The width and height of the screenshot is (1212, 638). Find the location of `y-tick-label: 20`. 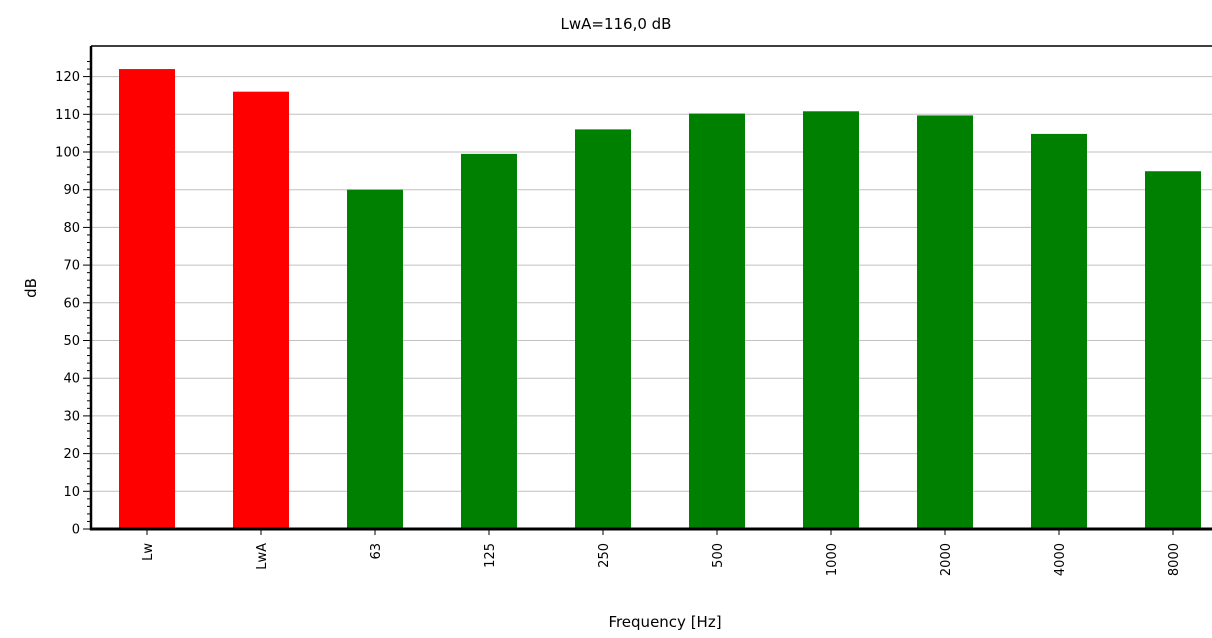

y-tick-label: 20 is located at coordinates (71, 454).